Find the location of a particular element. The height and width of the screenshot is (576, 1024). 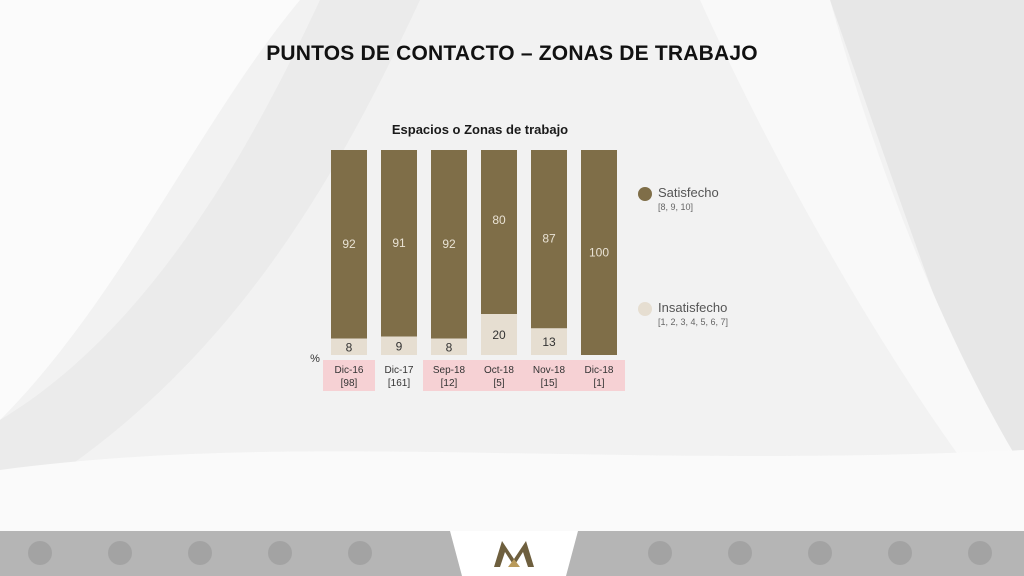

category-label: Dic-16 is located at coordinates (349, 370).